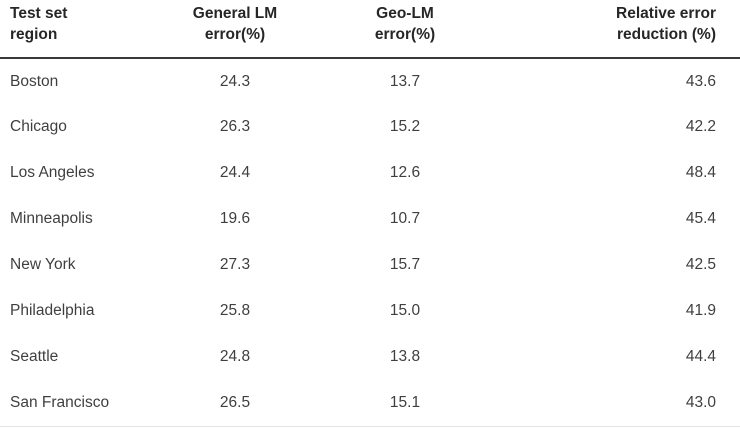 The image size is (740, 428). I want to click on cell-region: Philadelphia, so click(52, 310).